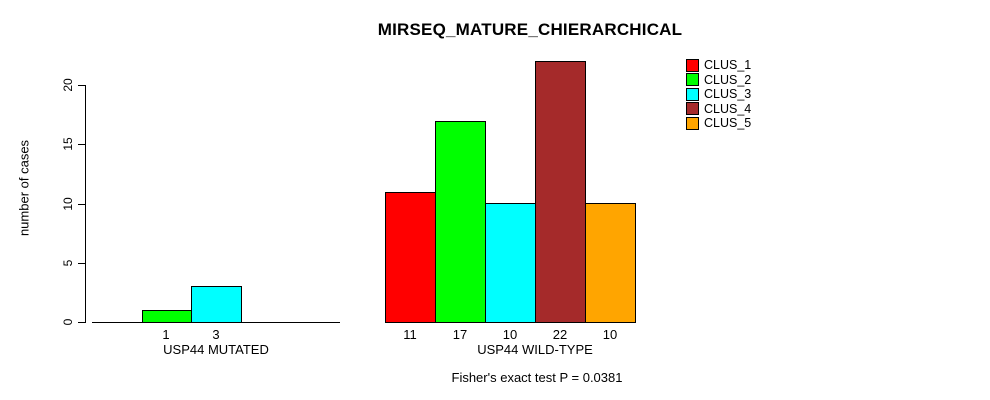  What do you see at coordinates (68, 204) in the screenshot?
I see `y-tick-label: 10` at bounding box center [68, 204].